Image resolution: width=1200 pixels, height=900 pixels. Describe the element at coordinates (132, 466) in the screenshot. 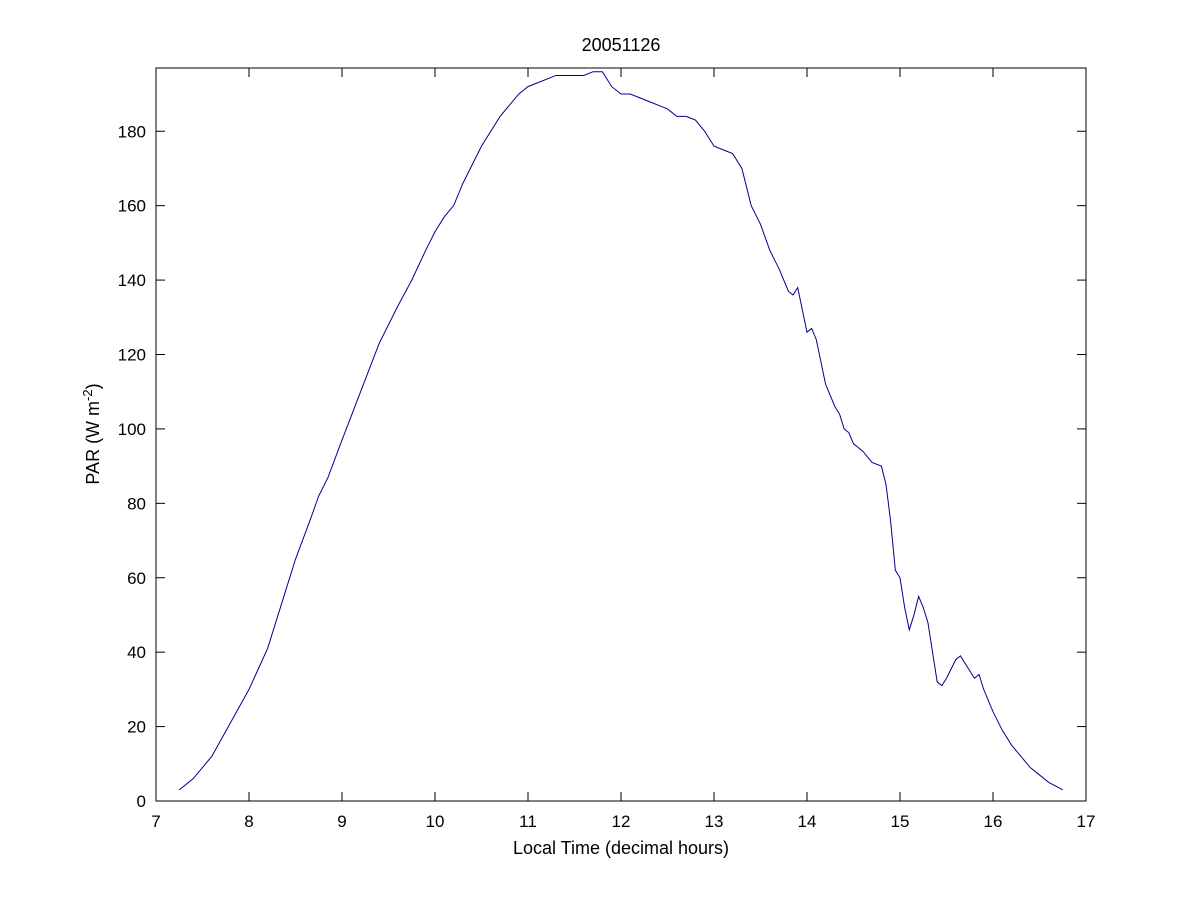

I see `y-tick-labels: 0 20 40 60 80 100 120 140 160 180` at that location.